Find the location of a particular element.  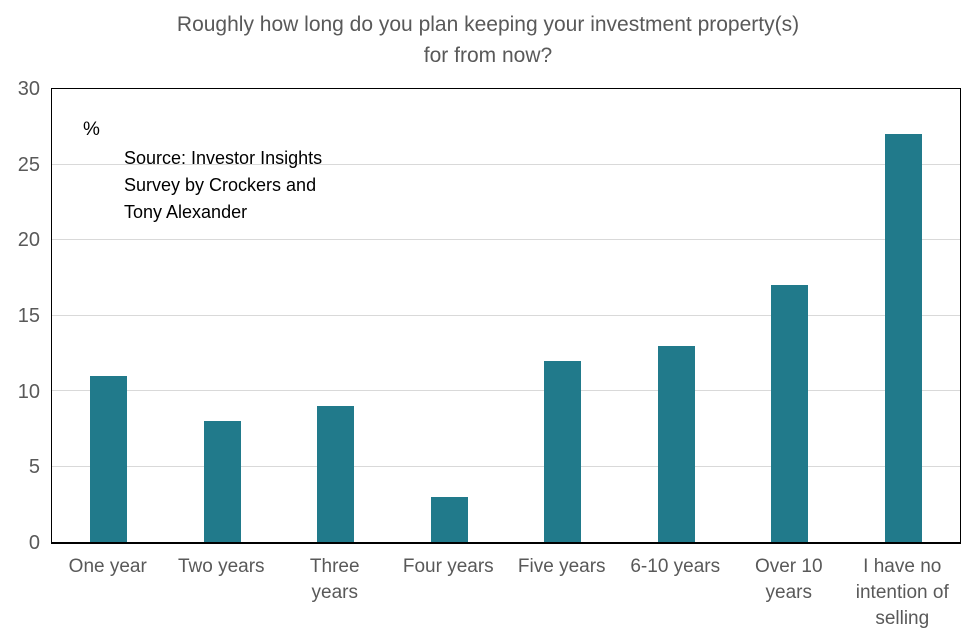

y-tick-label: 30 is located at coordinates (28, 89).